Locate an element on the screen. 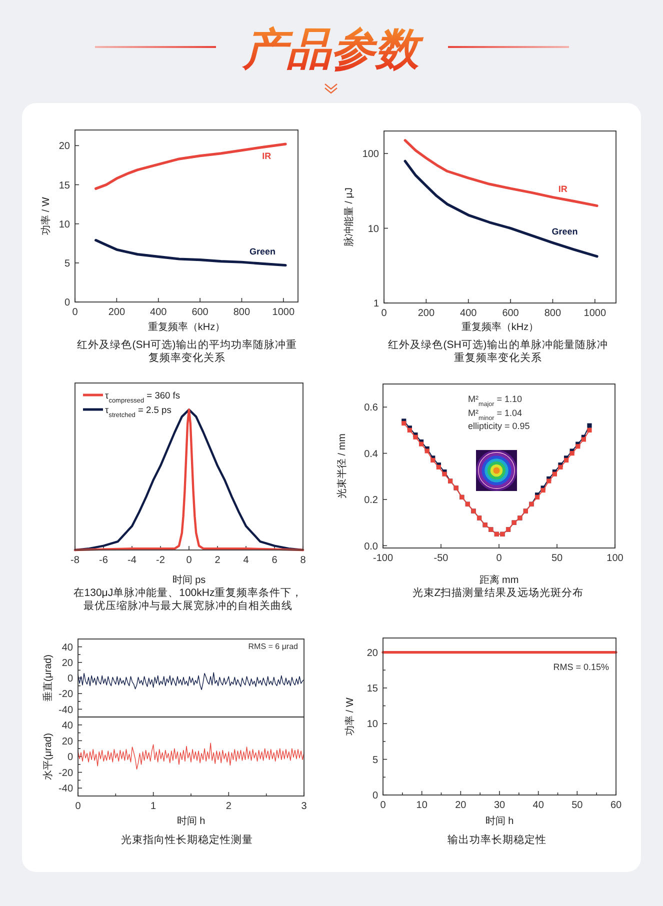 Image resolution: width=663 pixels, height=906 pixels. y-tick-label: 0.4 is located at coordinates (371, 454).